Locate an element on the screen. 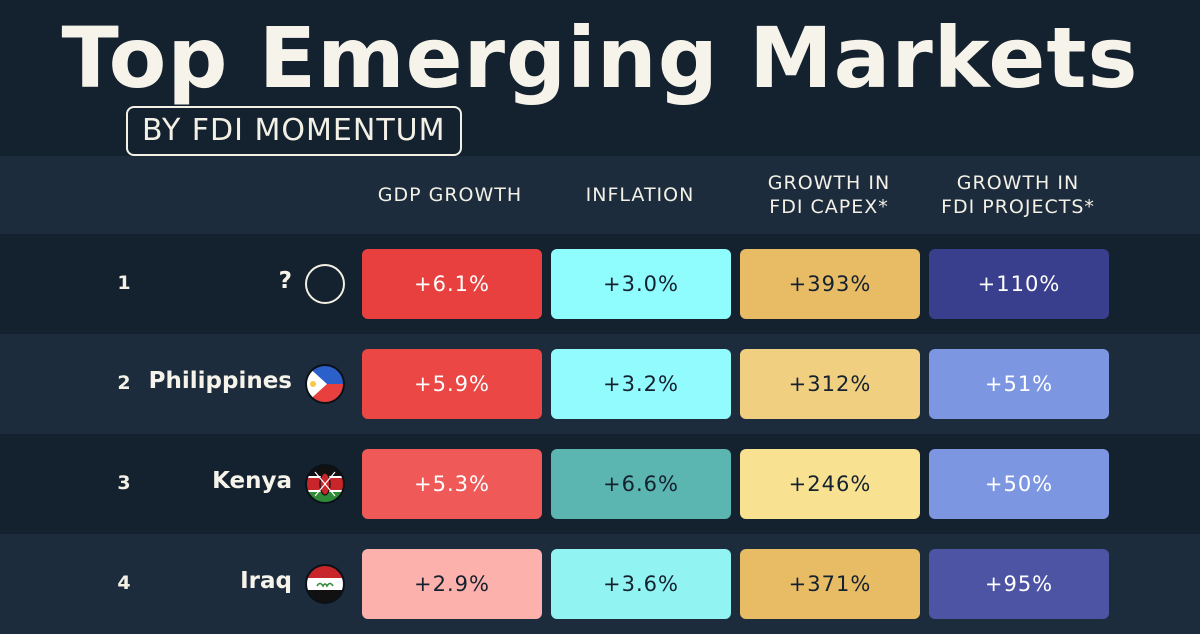 Image resolution: width=1200 pixels, height=634 pixels. header-band is located at coordinates (600, 195).